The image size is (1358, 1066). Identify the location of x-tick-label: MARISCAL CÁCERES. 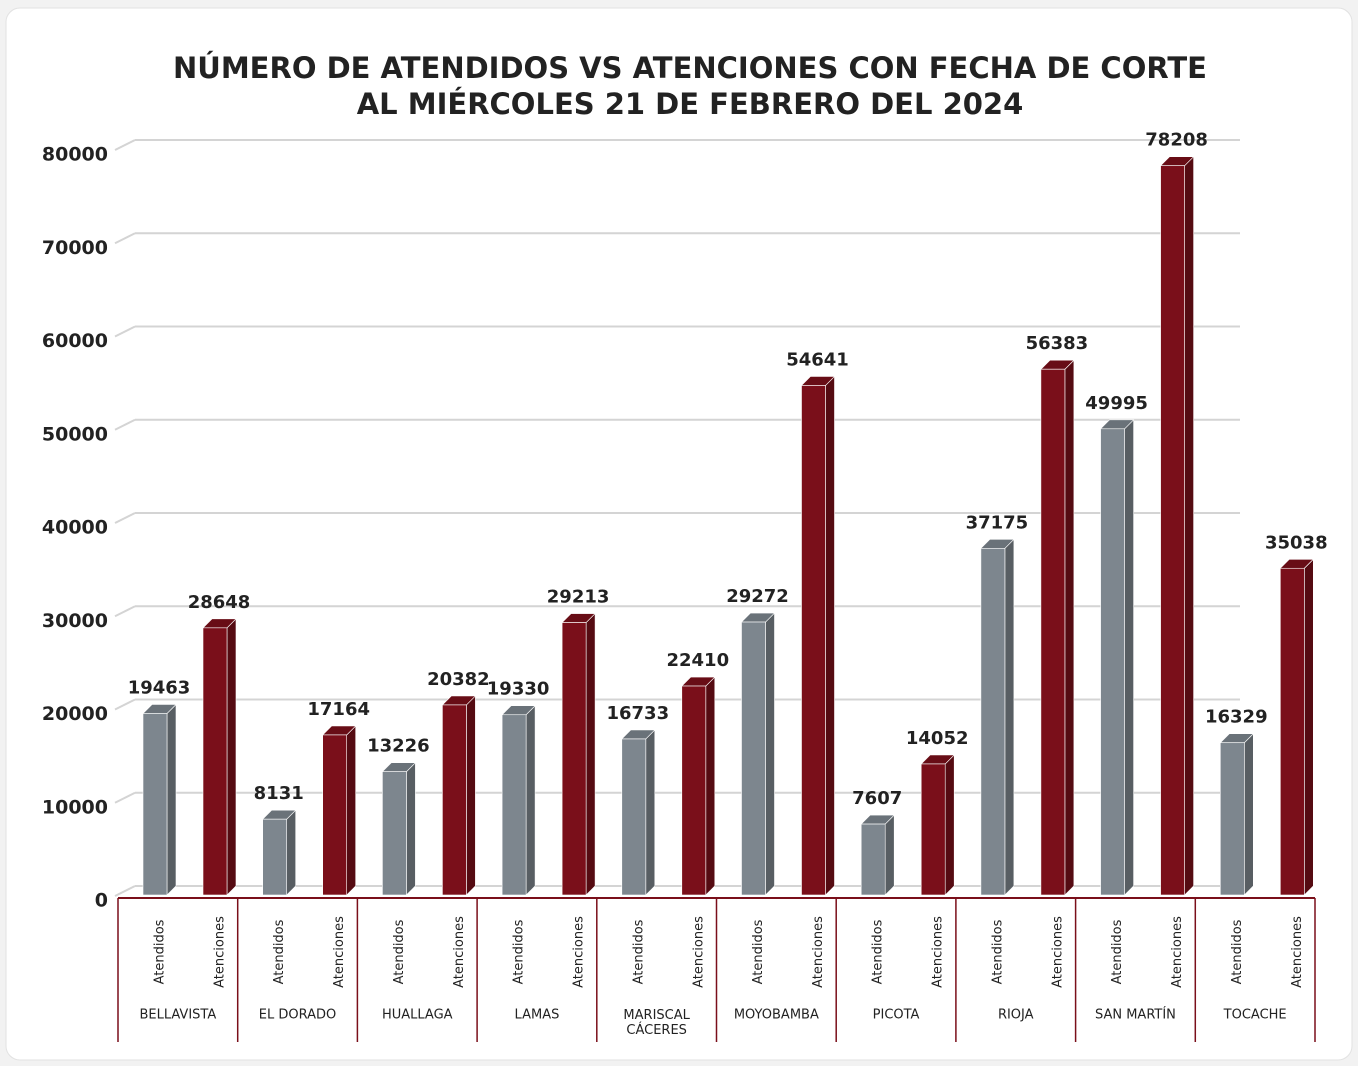
(656, 1023).